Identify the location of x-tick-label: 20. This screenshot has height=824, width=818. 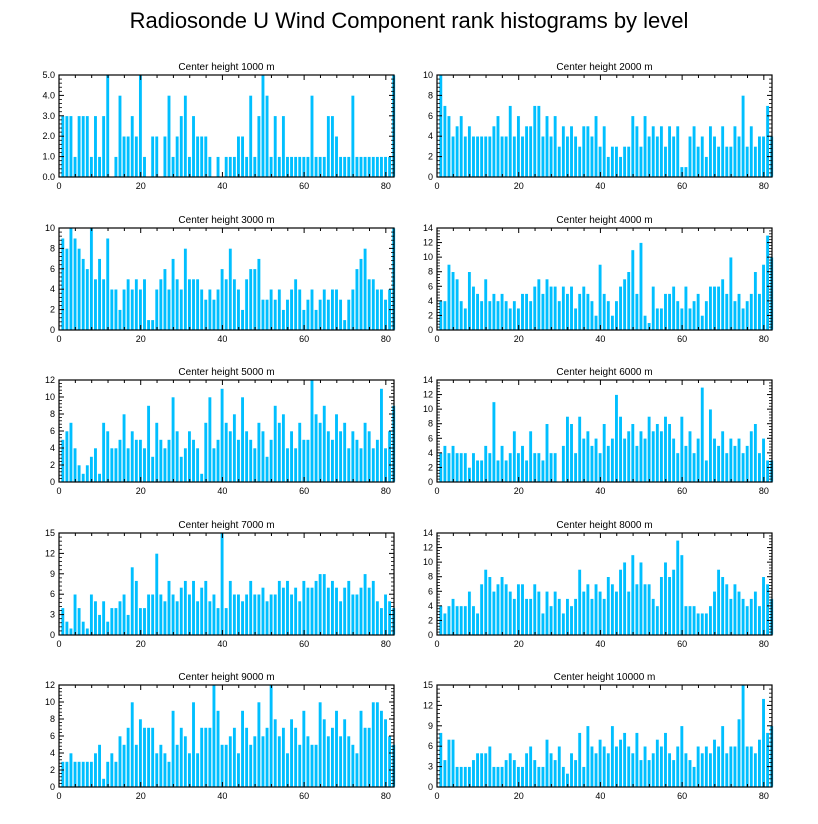
(519, 796).